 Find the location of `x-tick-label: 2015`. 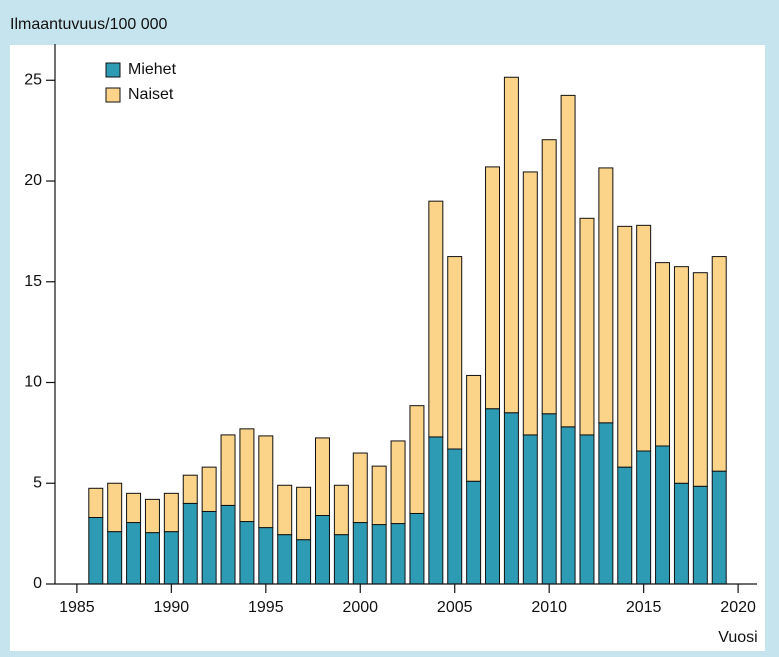

x-tick-label: 2015 is located at coordinates (644, 607).